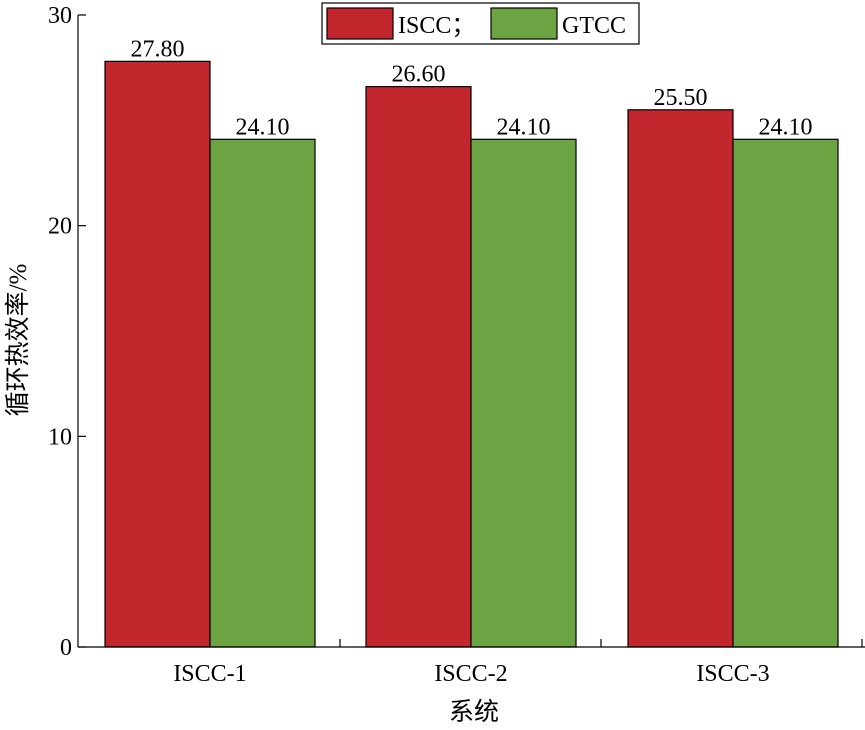  Describe the element at coordinates (786, 127) in the screenshot. I see `data-label-gtcc-iscc-3: 24.10` at that location.